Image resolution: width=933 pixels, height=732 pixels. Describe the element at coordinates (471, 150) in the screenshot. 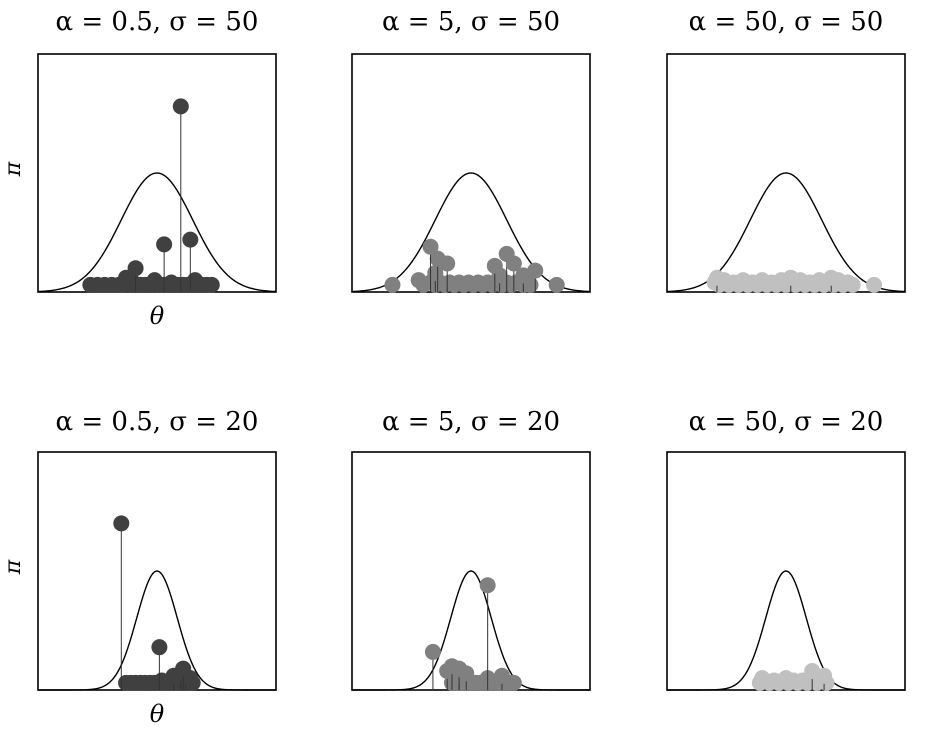

I see `chart-panel: α = 5, σ = 50` at that location.